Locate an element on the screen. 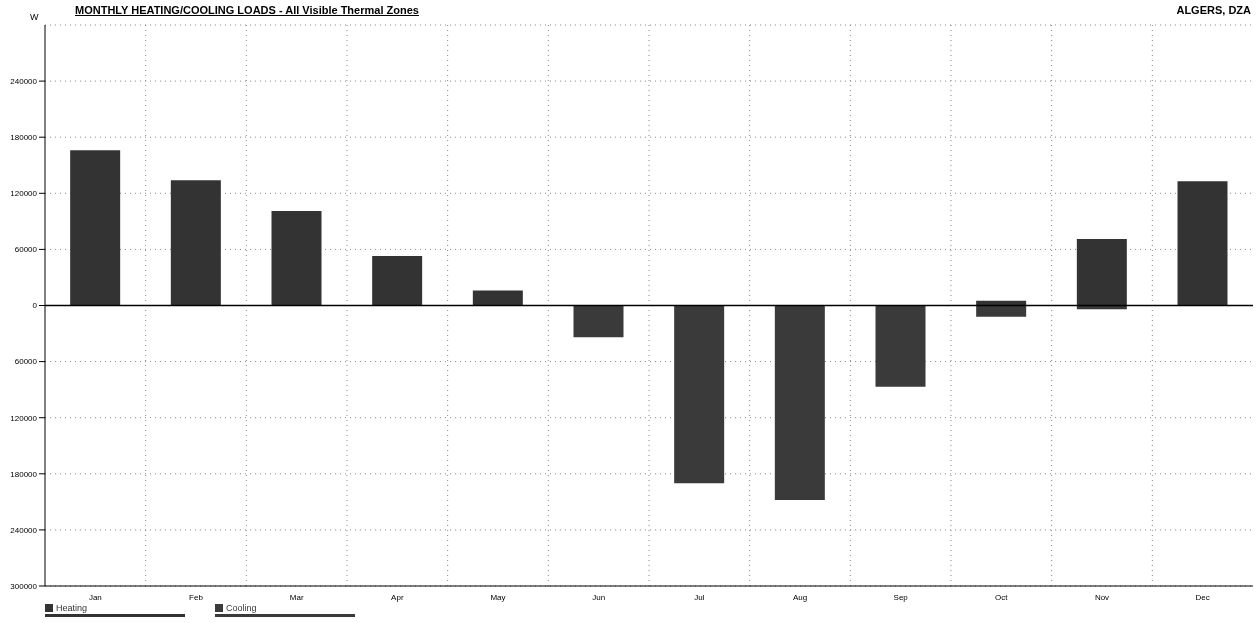  x-tick-label: Mar is located at coordinates (296, 597).